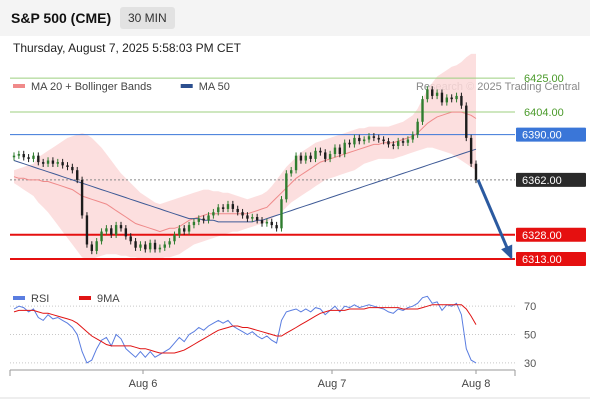  I want to click on interval-button: 30 MIN, so click(147, 18).